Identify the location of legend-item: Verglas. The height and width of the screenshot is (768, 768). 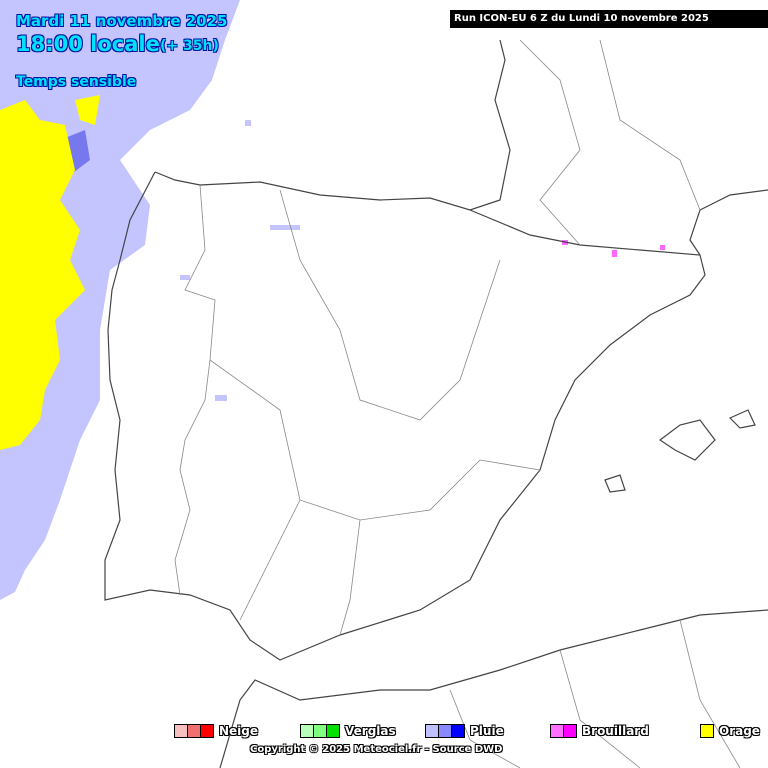
(348, 731).